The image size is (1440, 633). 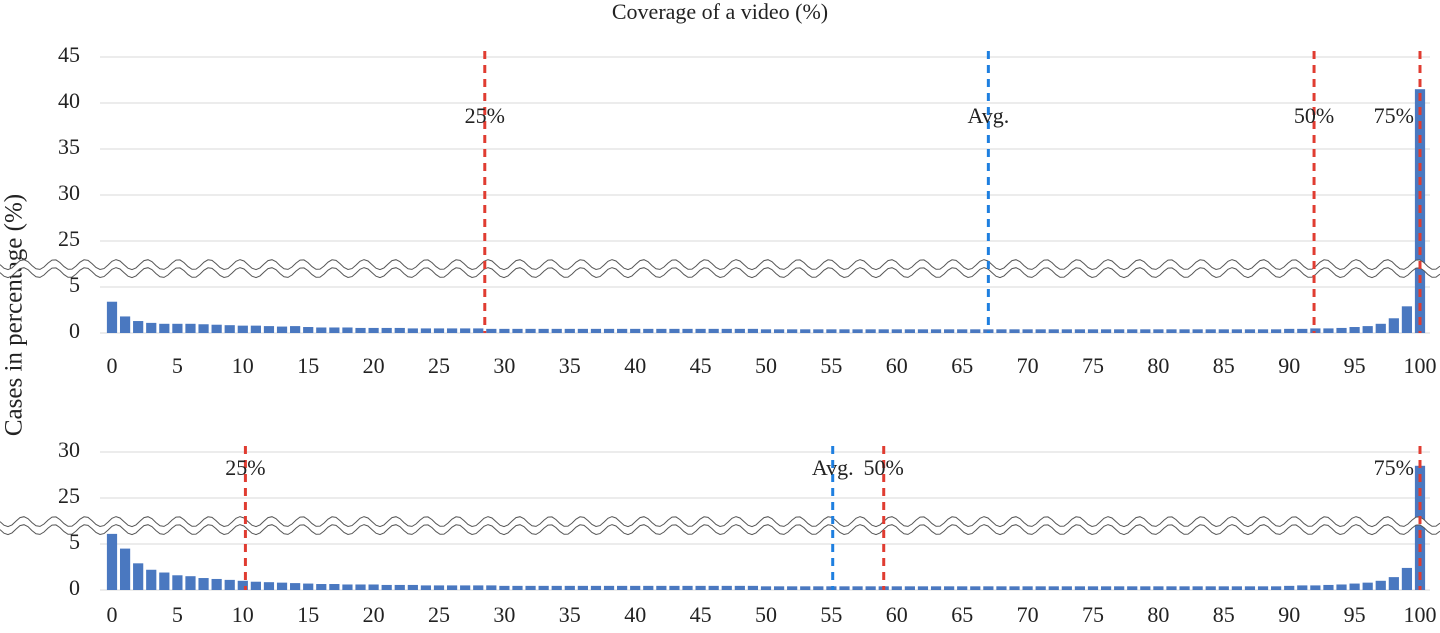 What do you see at coordinates (831, 614) in the screenshot?
I see `x-tick-label: 55` at bounding box center [831, 614].